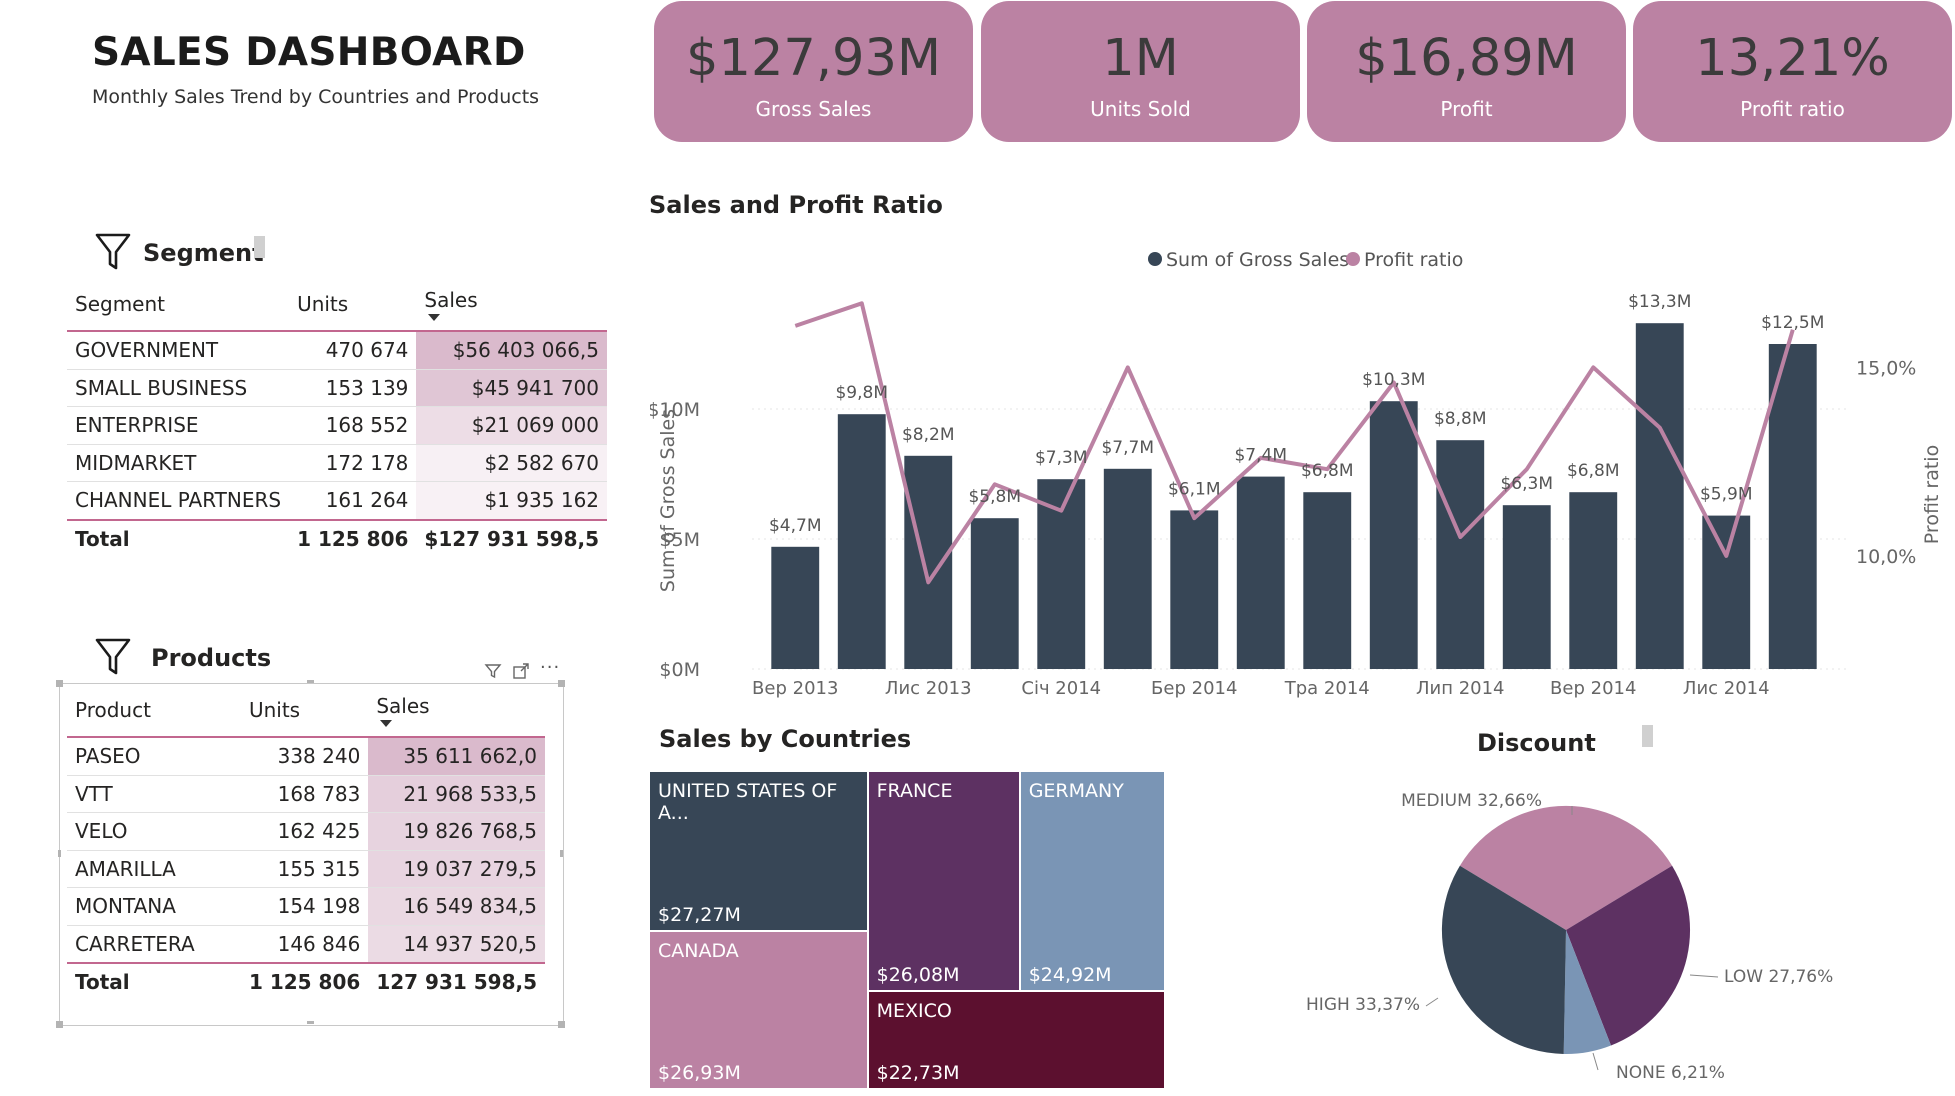 This screenshot has width=1955, height=1096. I want to click on kpi-gross-sales: $127,93M Gross Sales, so click(813, 71).